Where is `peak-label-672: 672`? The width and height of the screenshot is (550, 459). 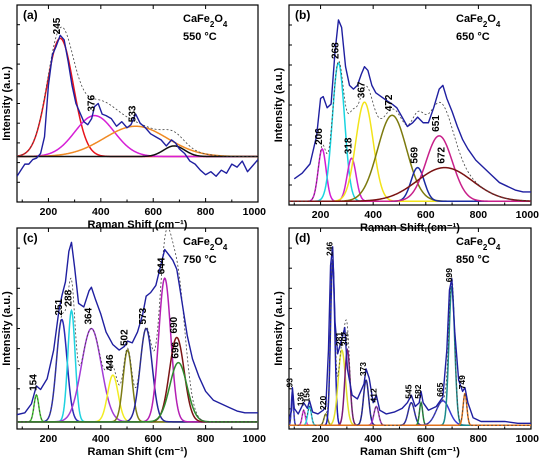 peak-label-672: 672 is located at coordinates (442, 154).